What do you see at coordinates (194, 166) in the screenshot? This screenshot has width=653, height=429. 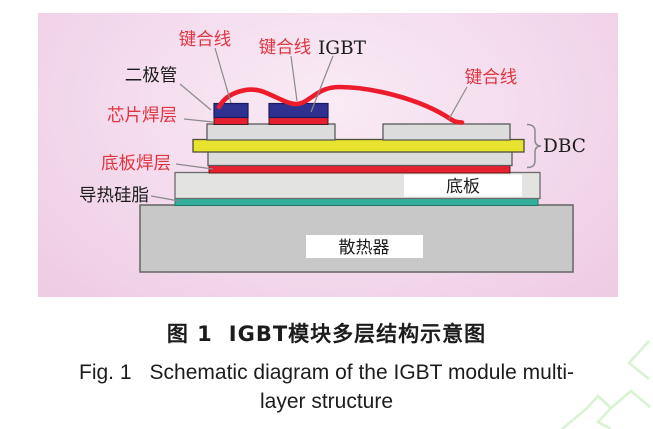 I see `leader-baseplate-solder` at bounding box center [194, 166].